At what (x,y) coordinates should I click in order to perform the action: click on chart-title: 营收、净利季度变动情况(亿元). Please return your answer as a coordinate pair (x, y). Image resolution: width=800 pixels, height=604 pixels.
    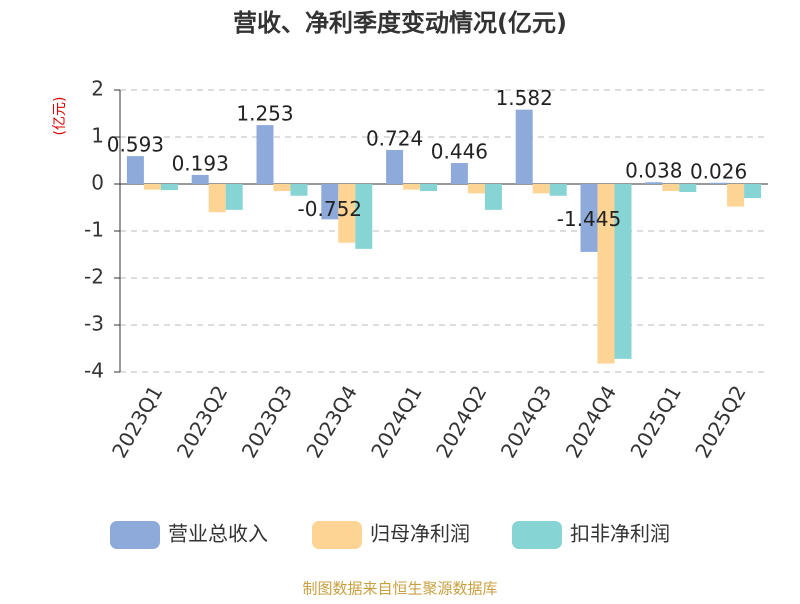
    Looking at the image, I should click on (400, 23).